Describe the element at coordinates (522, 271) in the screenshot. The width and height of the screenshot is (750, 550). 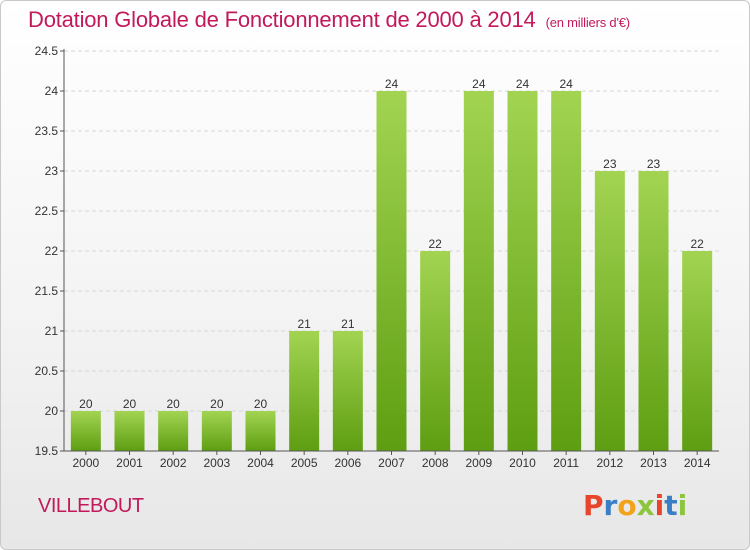
I see `bar-2010` at that location.